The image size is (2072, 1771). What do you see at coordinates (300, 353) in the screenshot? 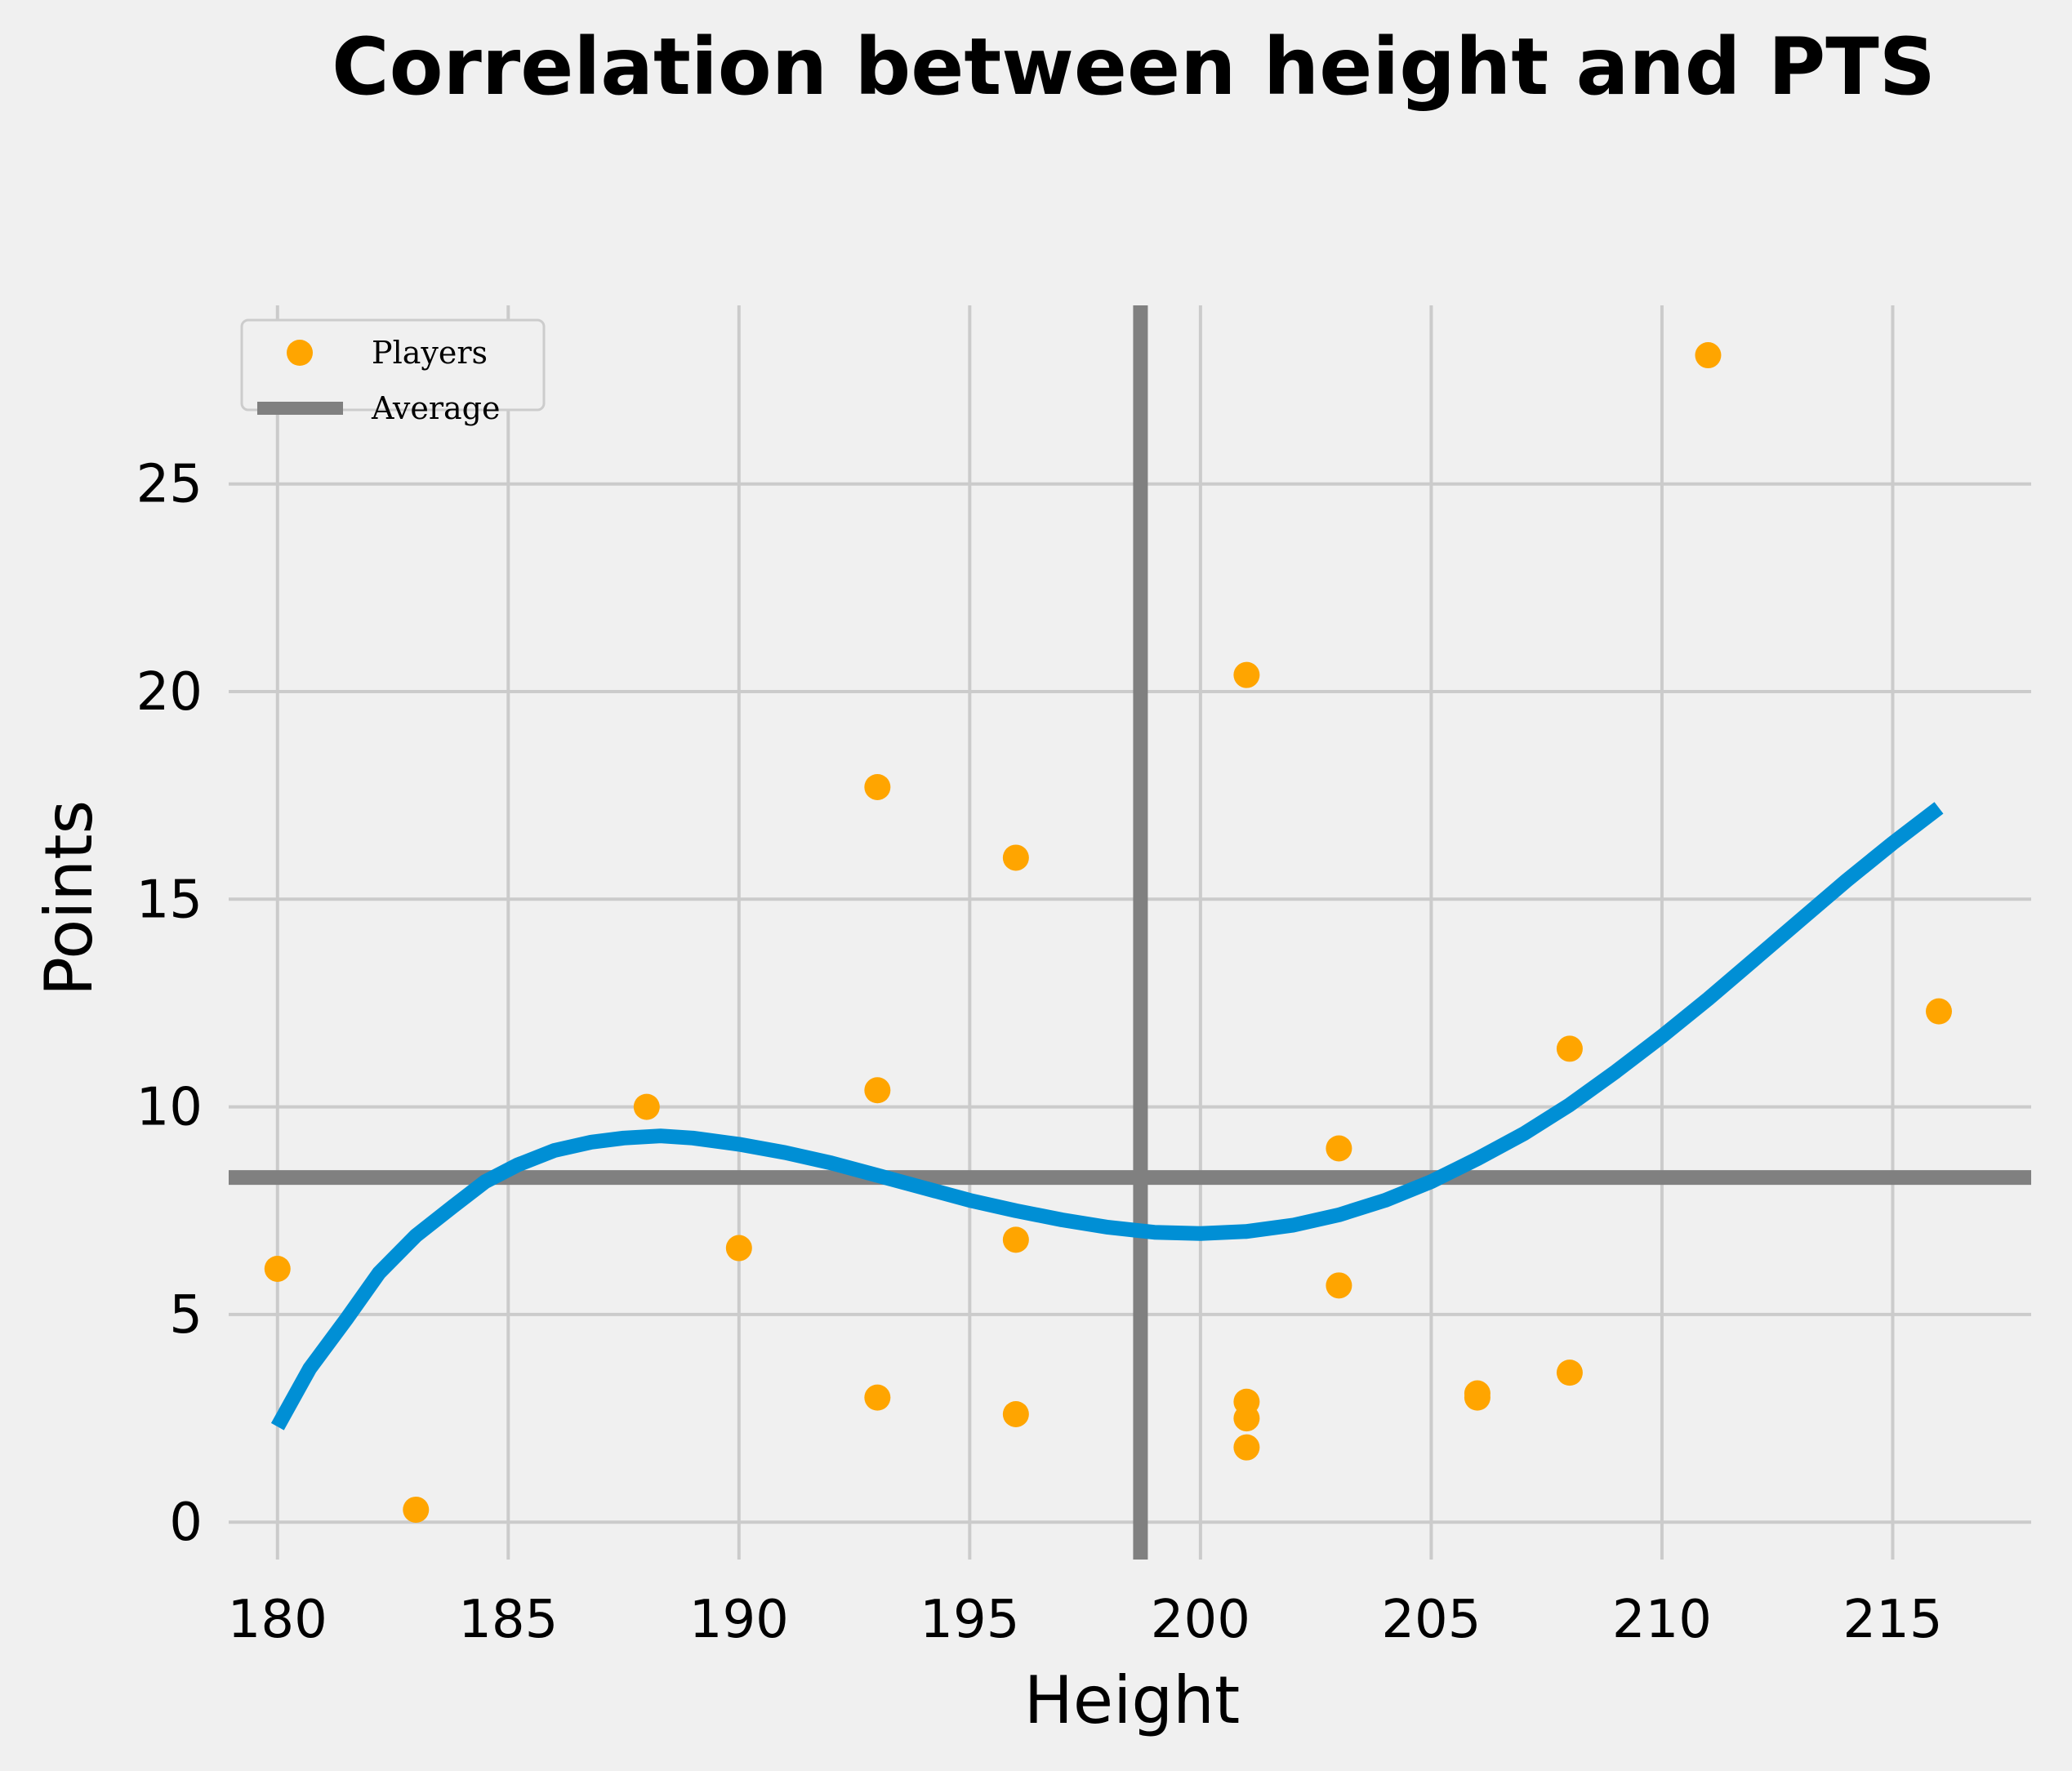
I see `legend-players-marker` at bounding box center [300, 353].